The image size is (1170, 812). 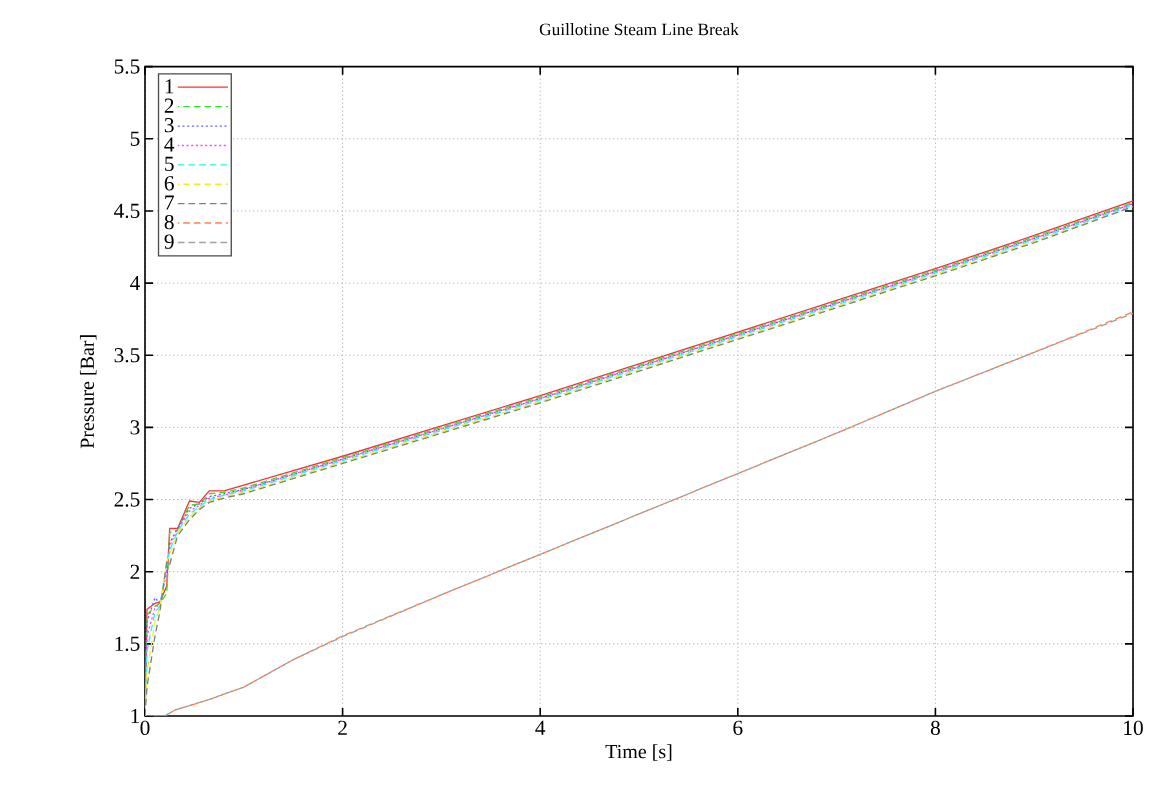 What do you see at coordinates (135, 716) in the screenshot?
I see `y-tick-label: 1` at bounding box center [135, 716].